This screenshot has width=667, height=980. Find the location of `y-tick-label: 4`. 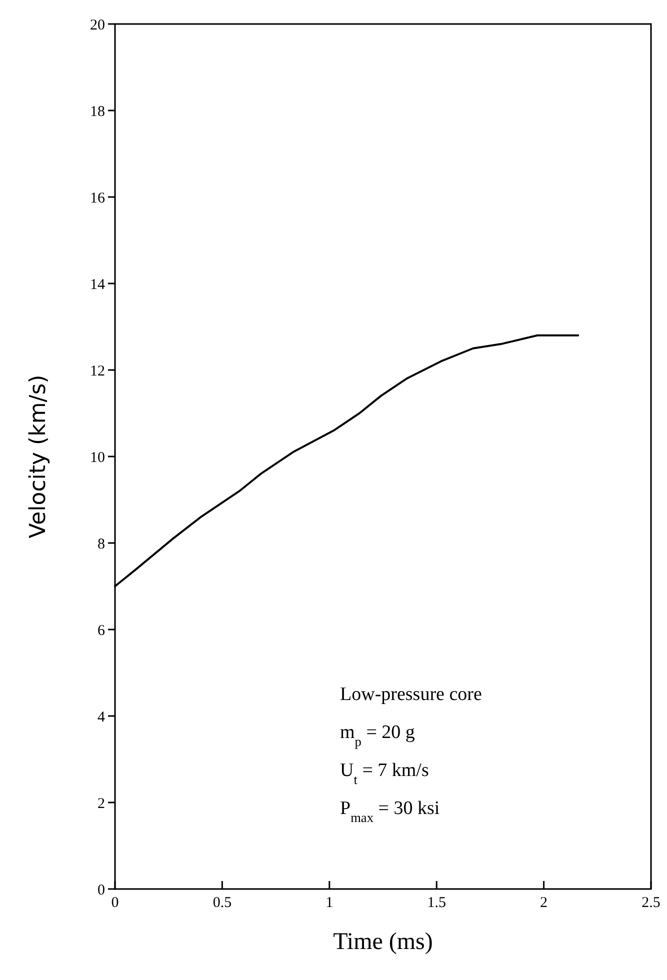

y-tick-label: 4 is located at coordinates (102, 717).